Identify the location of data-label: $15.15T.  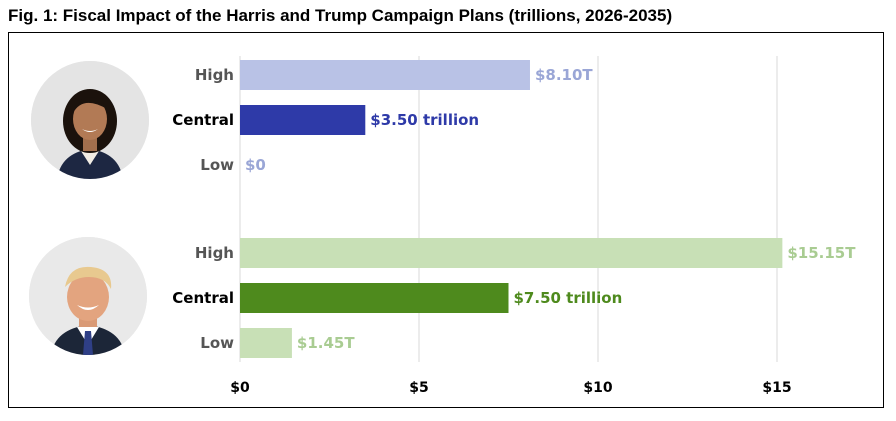
(821, 253).